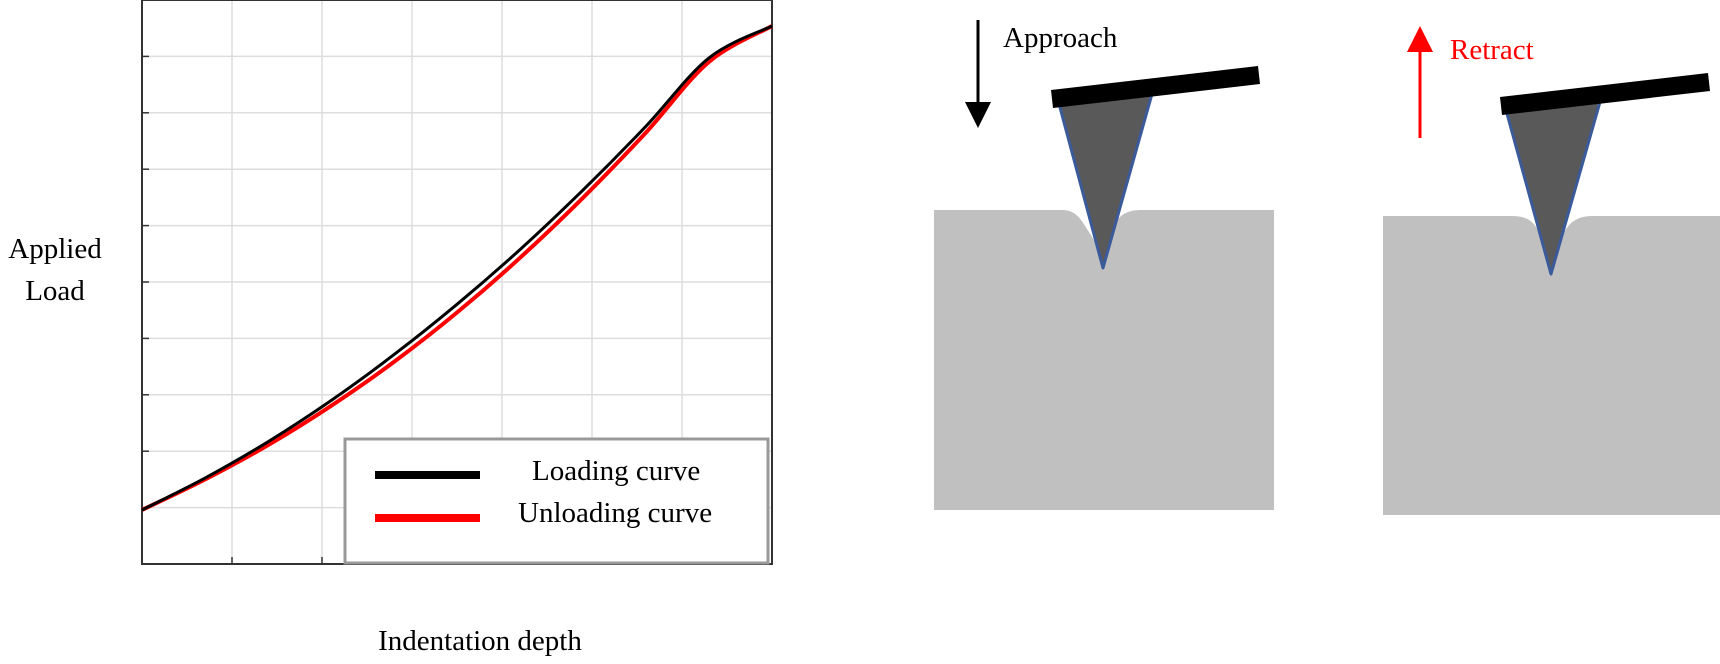 The height and width of the screenshot is (664, 1720). I want to click on retract-label: Retract, so click(1492, 50).